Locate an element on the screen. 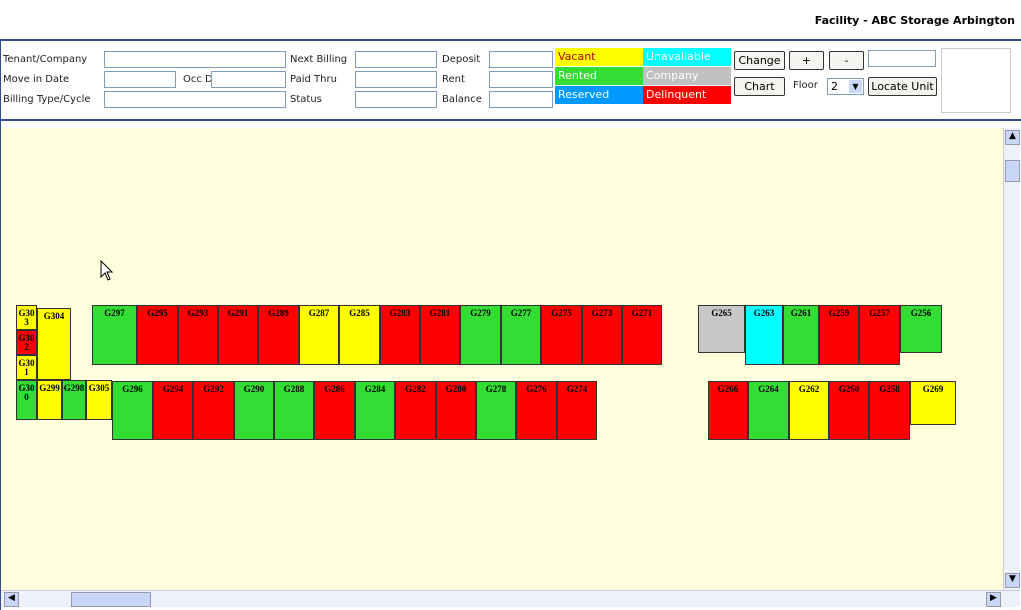 The width and height of the screenshot is (1021, 610). field-label: Paid Thru is located at coordinates (313, 79).